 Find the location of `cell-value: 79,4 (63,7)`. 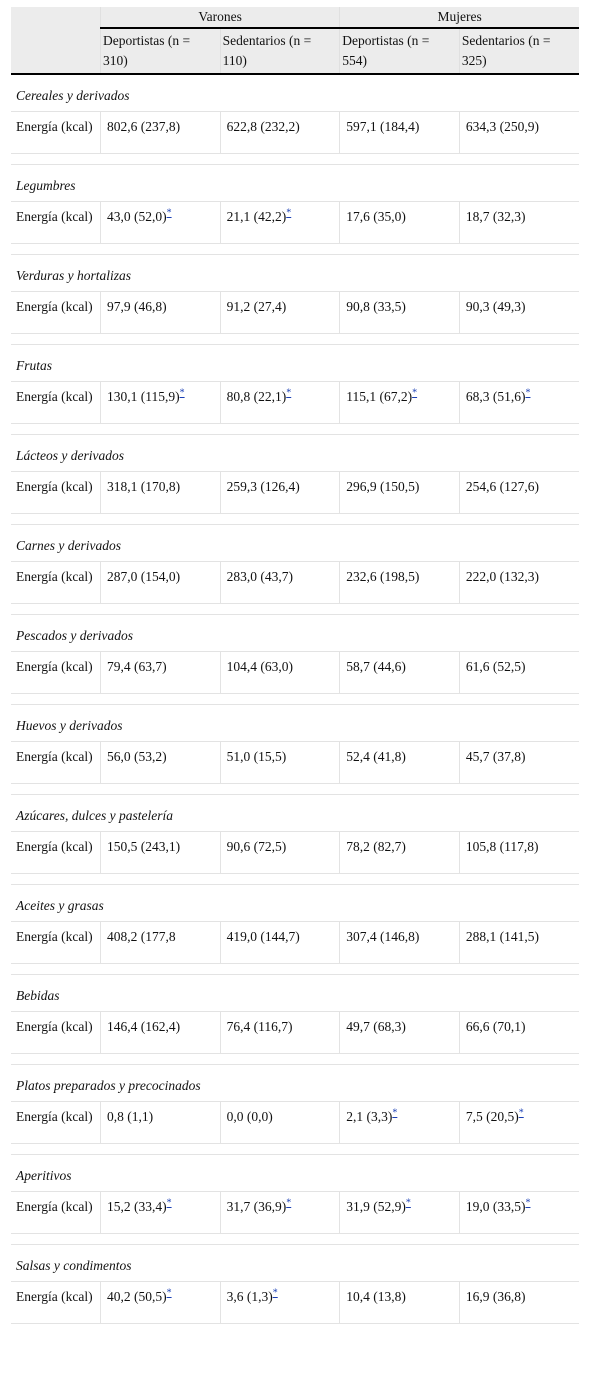

cell-value: 79,4 (63,7) is located at coordinates (136, 666).